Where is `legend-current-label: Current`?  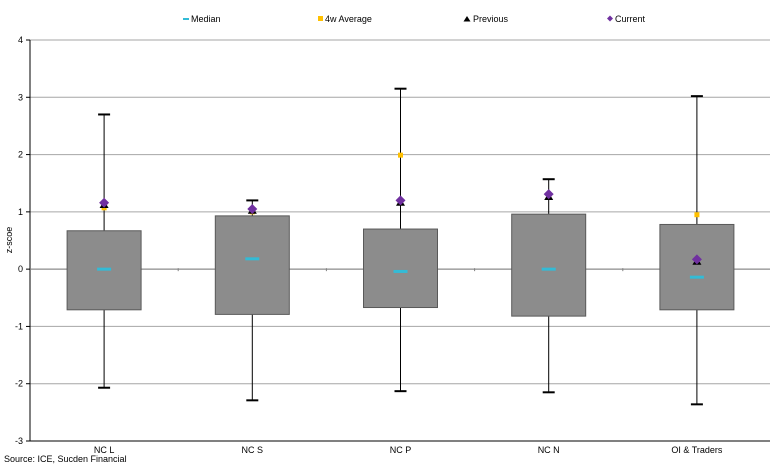 legend-current-label: Current is located at coordinates (630, 19).